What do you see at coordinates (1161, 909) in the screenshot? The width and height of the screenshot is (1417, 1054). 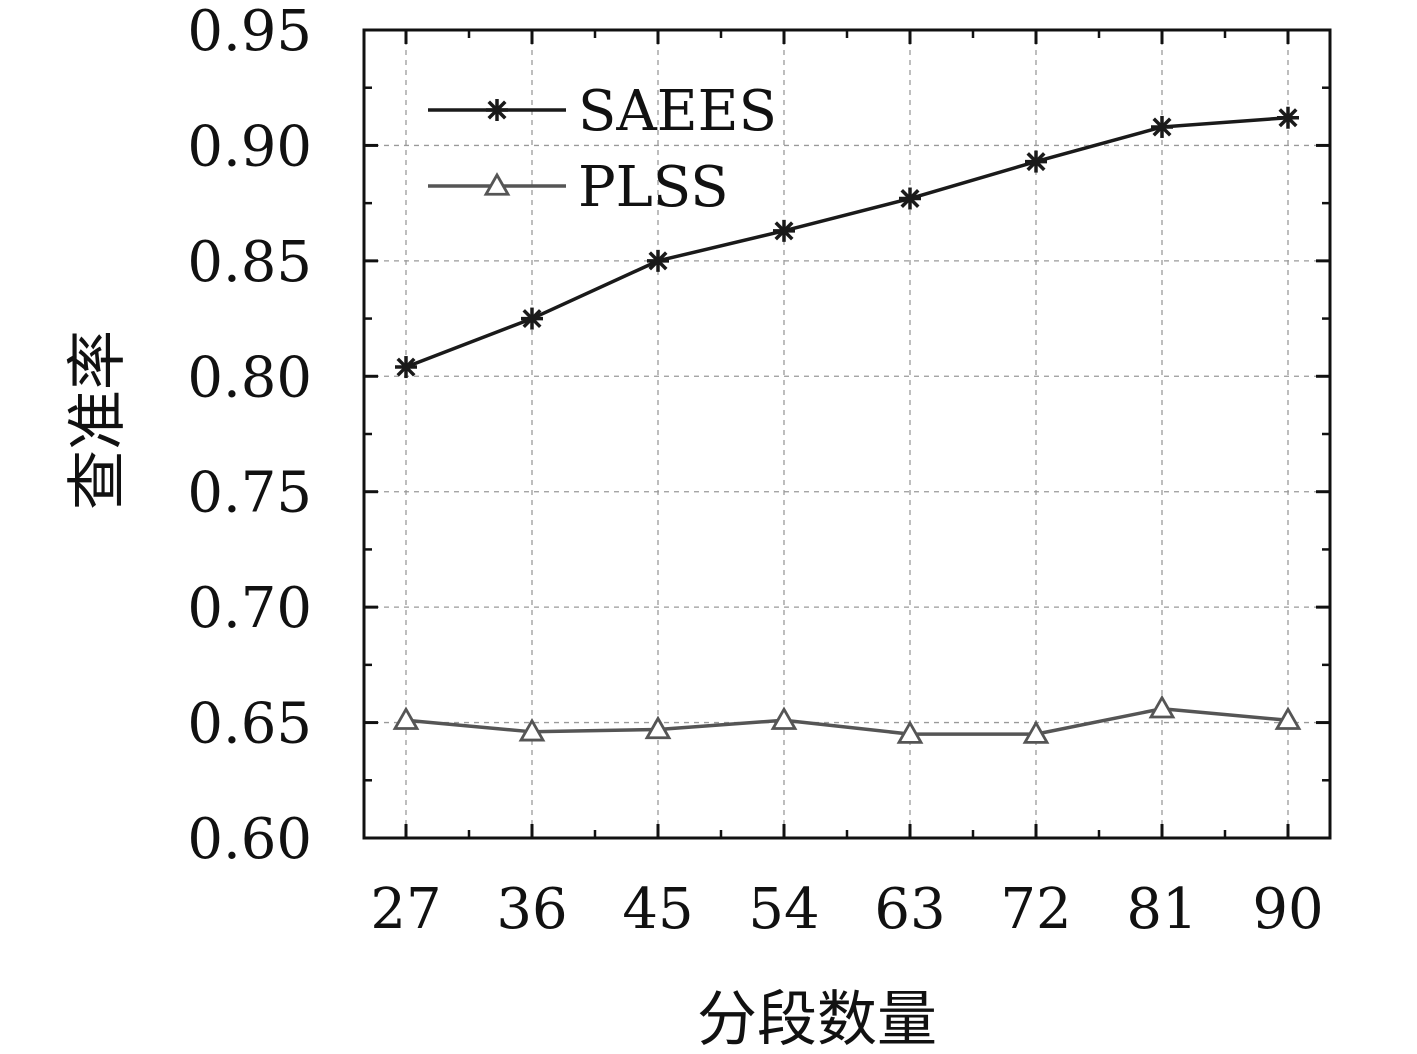 I see `x-tick-label: 81` at bounding box center [1161, 909].